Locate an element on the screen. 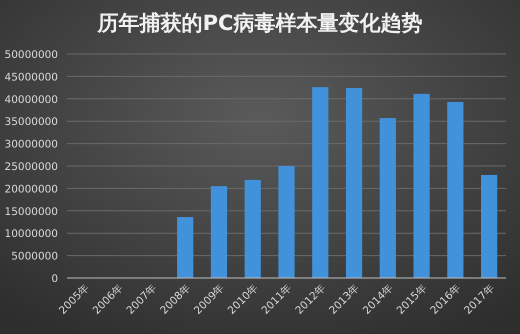  y-tick-label: 0 is located at coordinates (54, 279).